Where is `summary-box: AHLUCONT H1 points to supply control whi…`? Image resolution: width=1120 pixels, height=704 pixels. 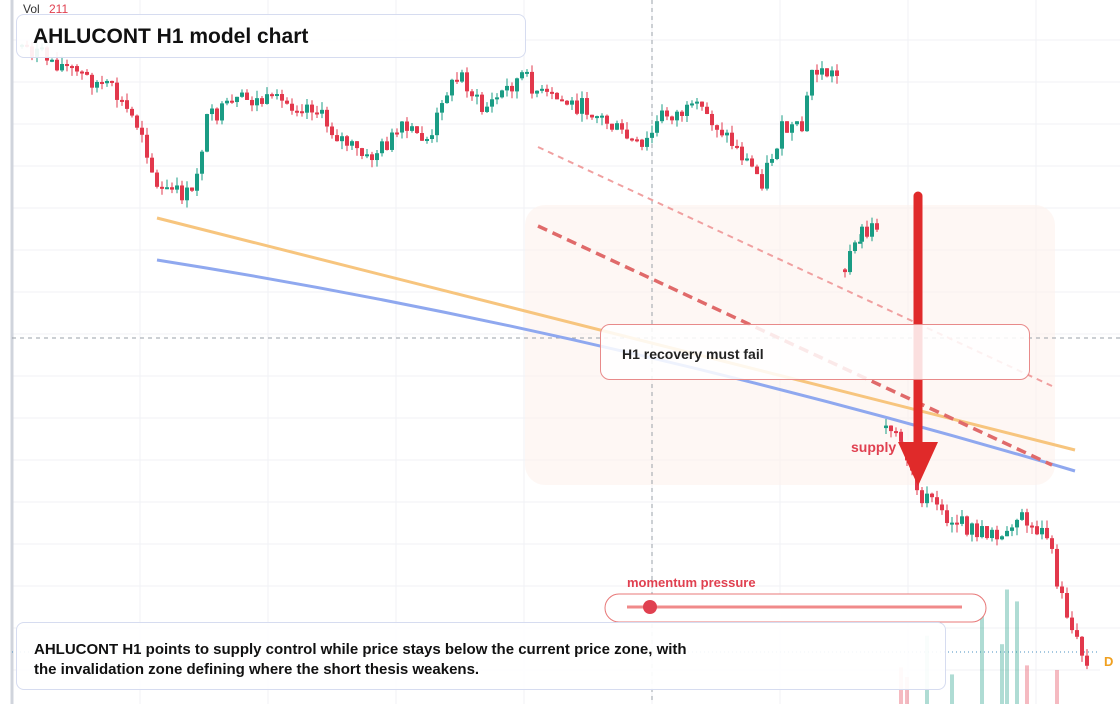
summary-box: AHLUCONT H1 points to supply control whi… is located at coordinates (481, 656).